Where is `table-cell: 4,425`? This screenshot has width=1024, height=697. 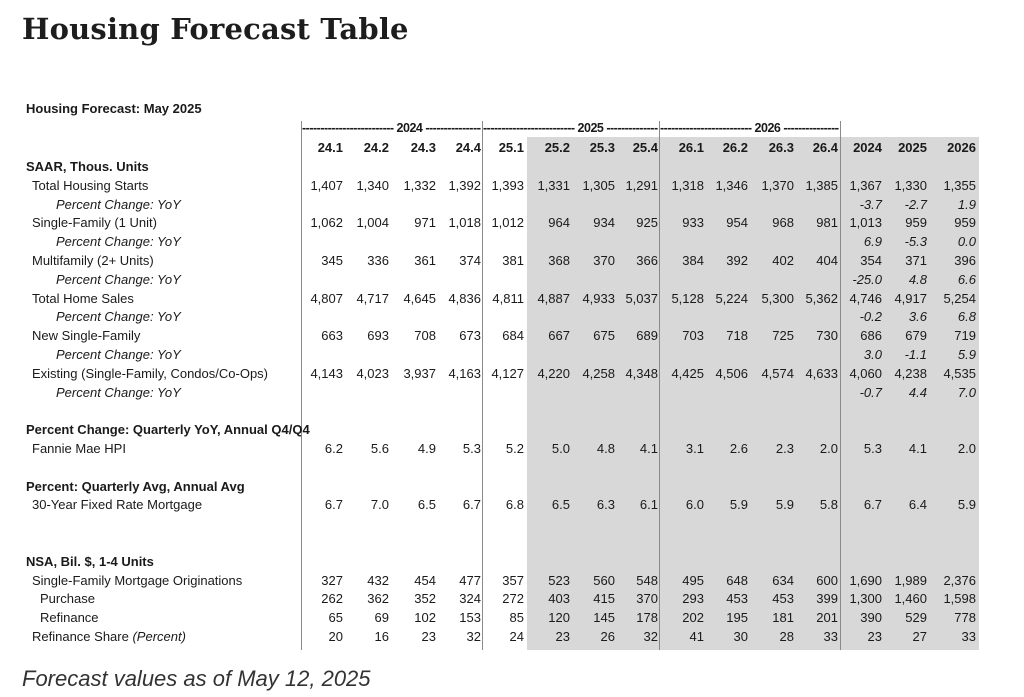 table-cell: 4,425 is located at coordinates (687, 373).